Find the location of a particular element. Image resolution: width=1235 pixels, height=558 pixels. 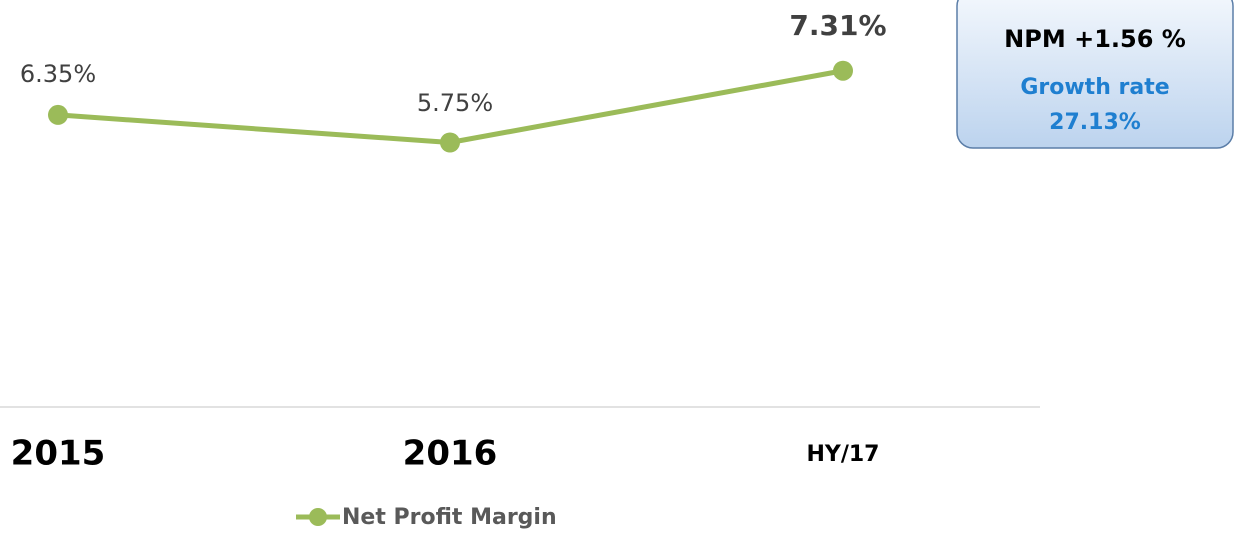

legend-marker is located at coordinates (318, 517).